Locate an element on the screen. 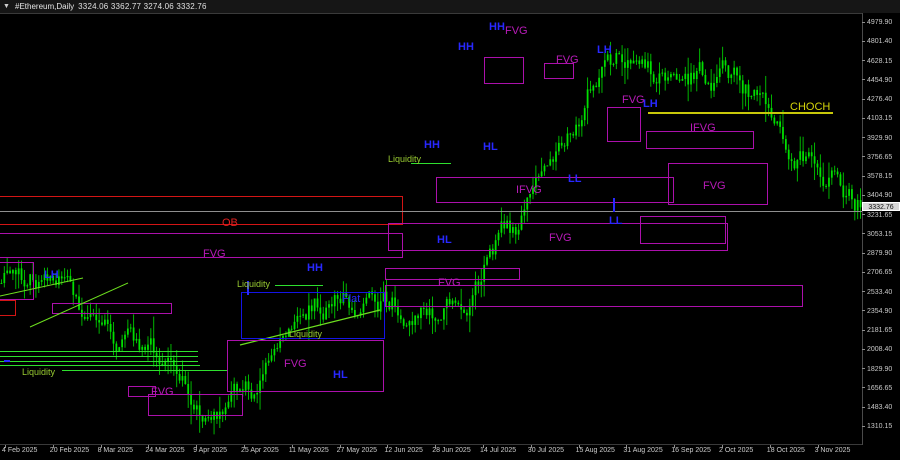 This screenshot has width=900, height=460. choch-line is located at coordinates (740, 113).